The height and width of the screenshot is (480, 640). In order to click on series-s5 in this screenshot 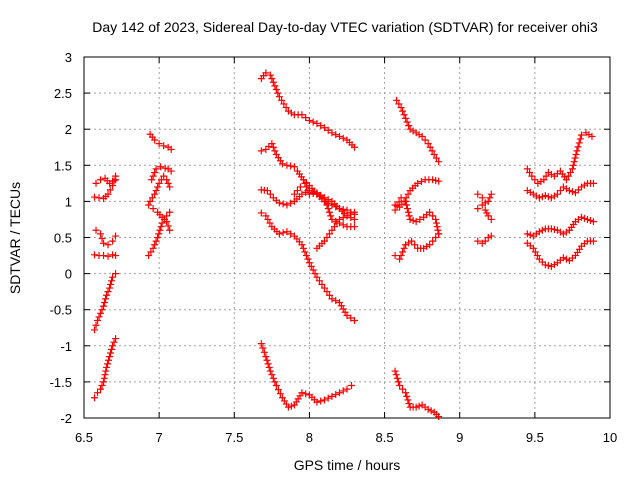, I will do `click(105, 302)`.